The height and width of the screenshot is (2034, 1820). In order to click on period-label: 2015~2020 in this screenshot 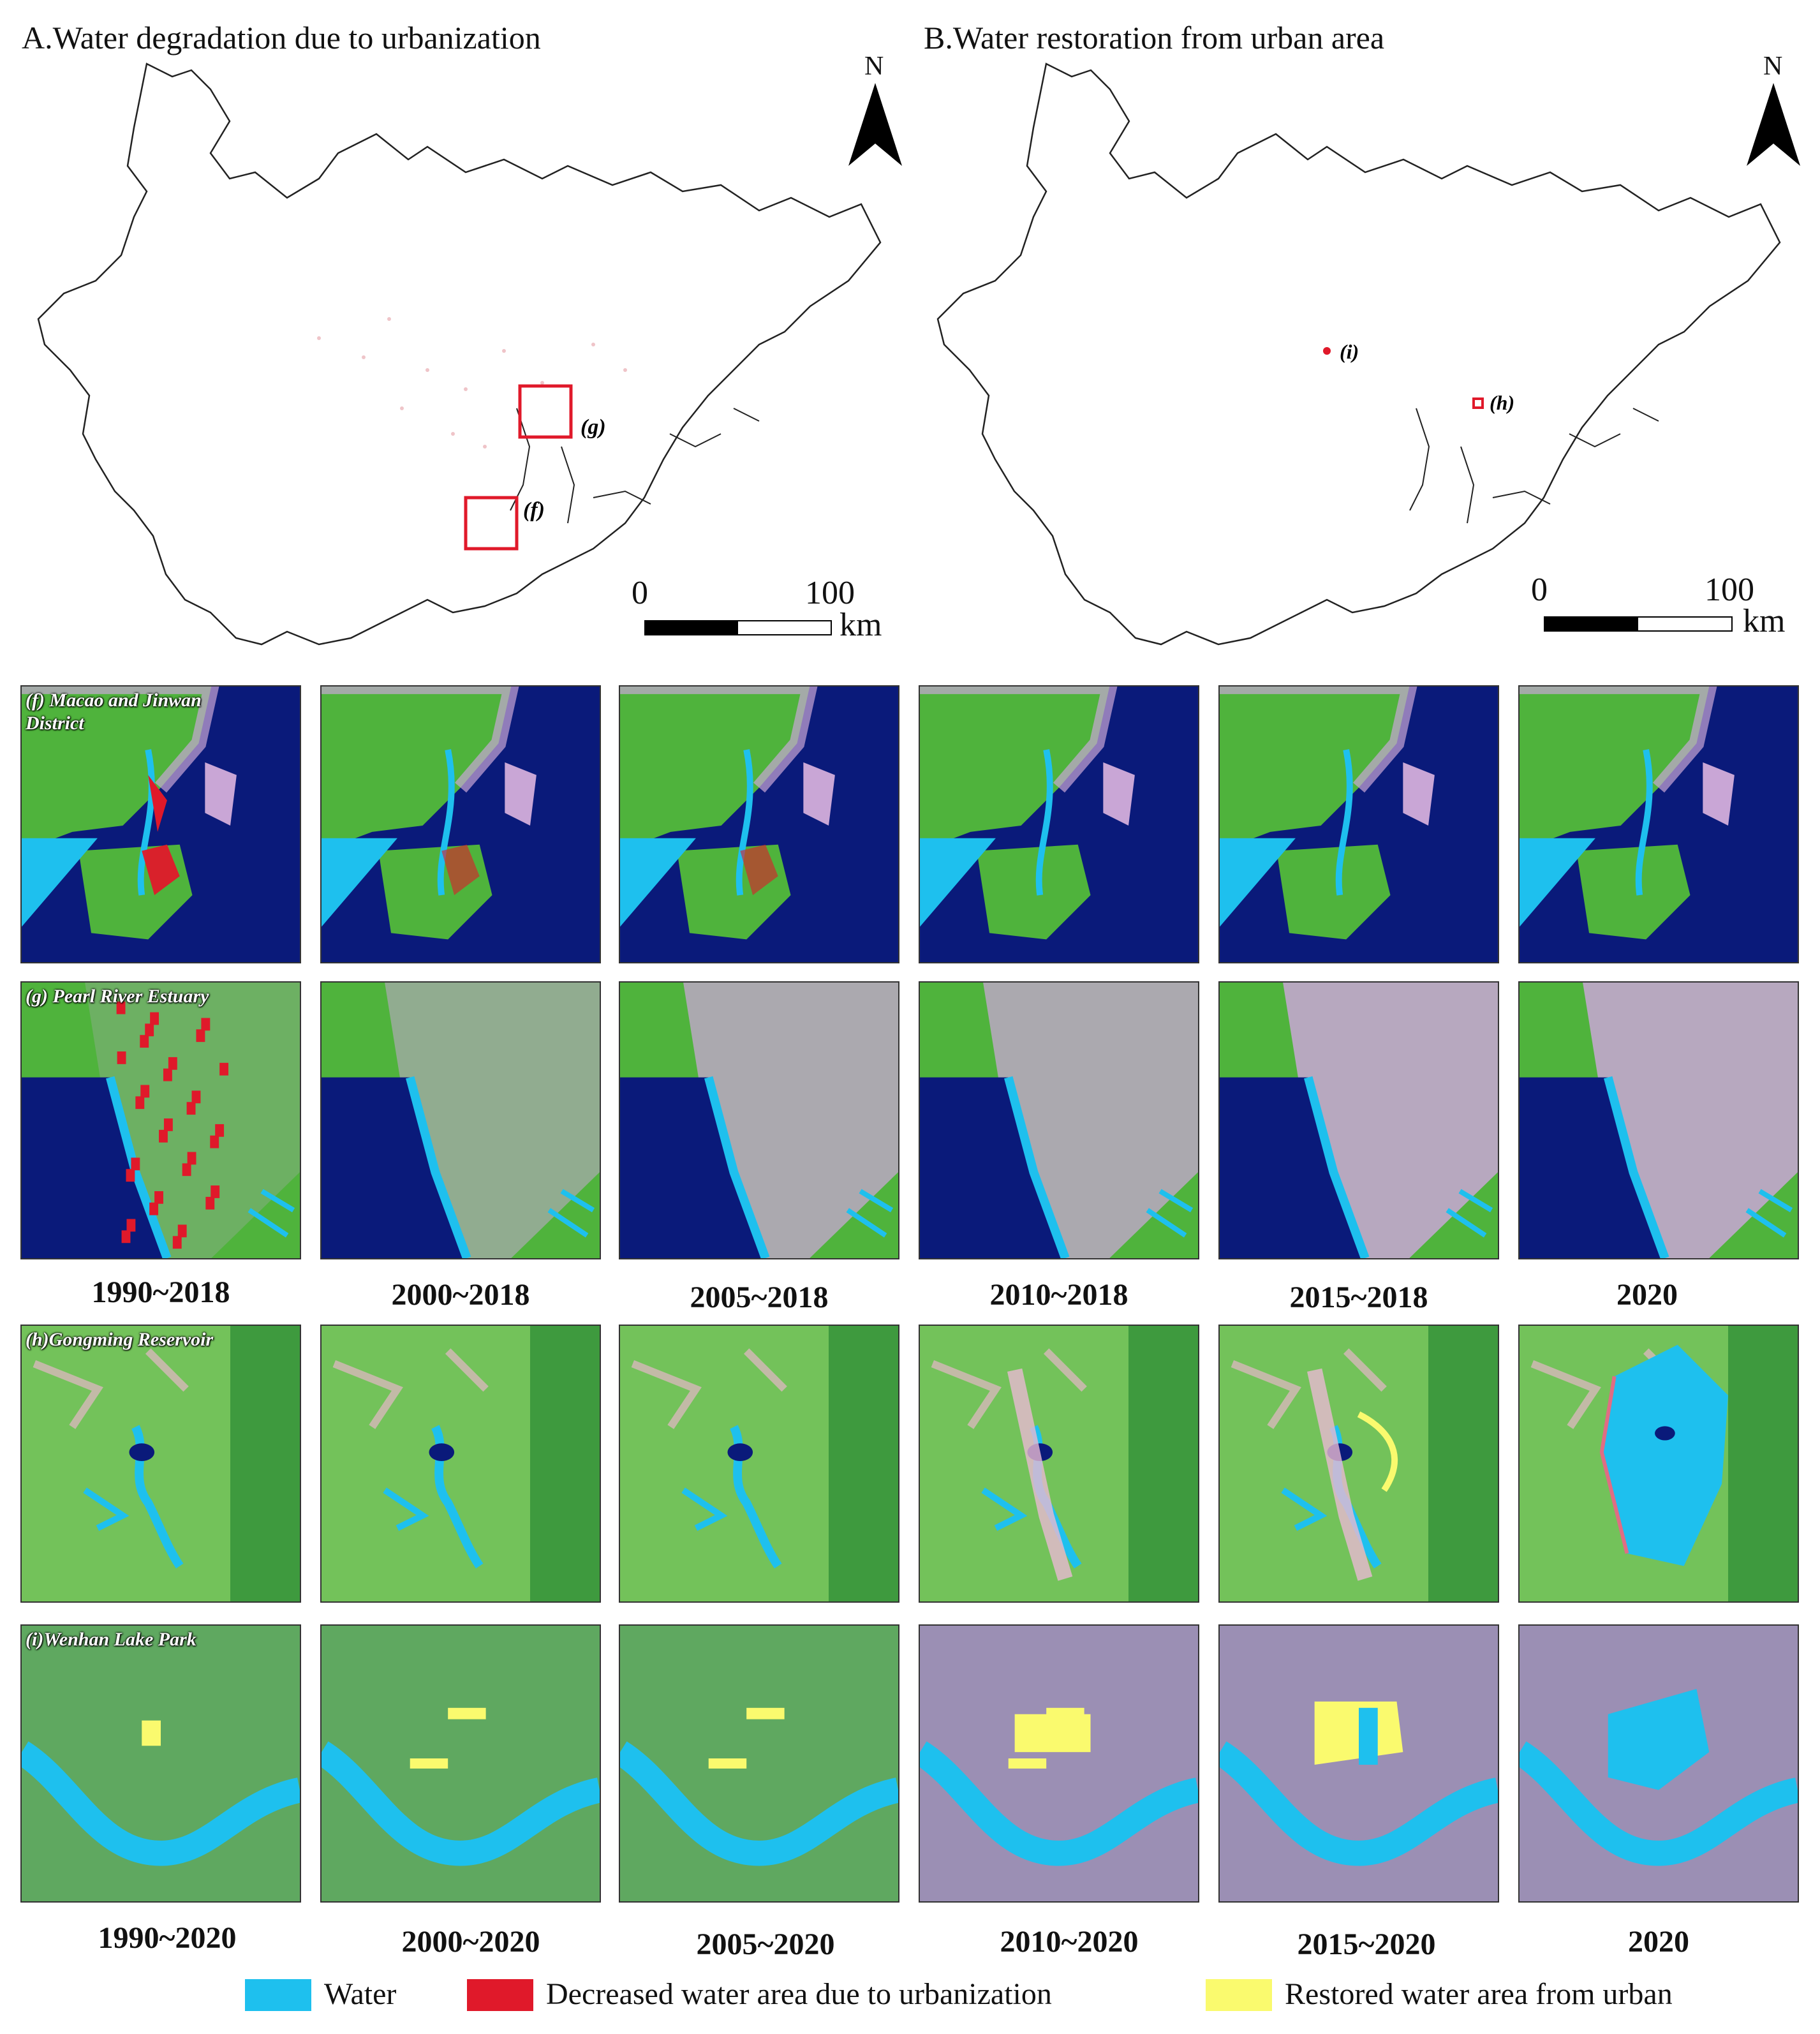, I will do `click(1366, 1944)`.